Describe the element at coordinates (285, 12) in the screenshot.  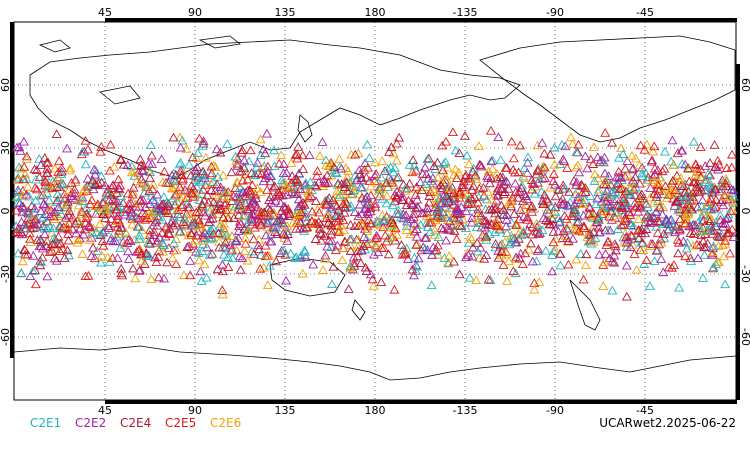
I see `lon-label-top: 135` at that location.